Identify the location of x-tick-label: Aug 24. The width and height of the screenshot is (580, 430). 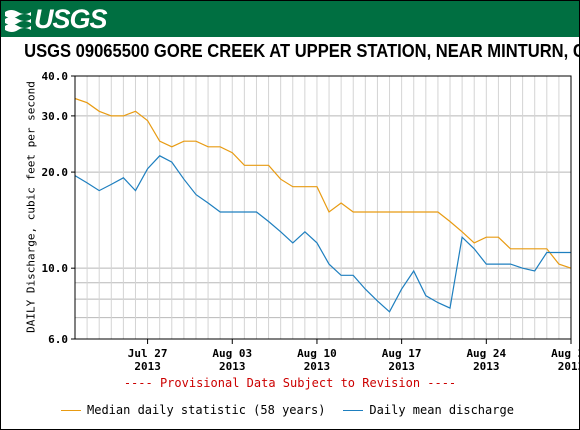
(486, 353).